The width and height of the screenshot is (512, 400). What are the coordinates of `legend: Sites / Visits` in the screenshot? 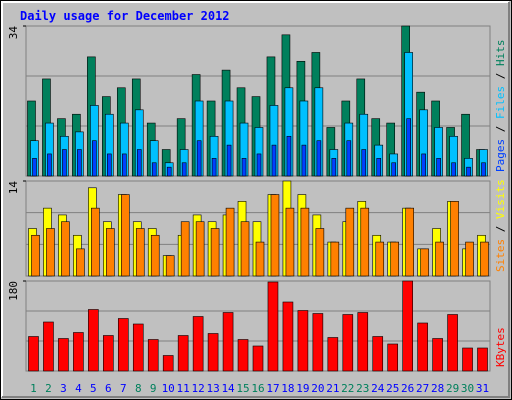 It's located at (500, 225).